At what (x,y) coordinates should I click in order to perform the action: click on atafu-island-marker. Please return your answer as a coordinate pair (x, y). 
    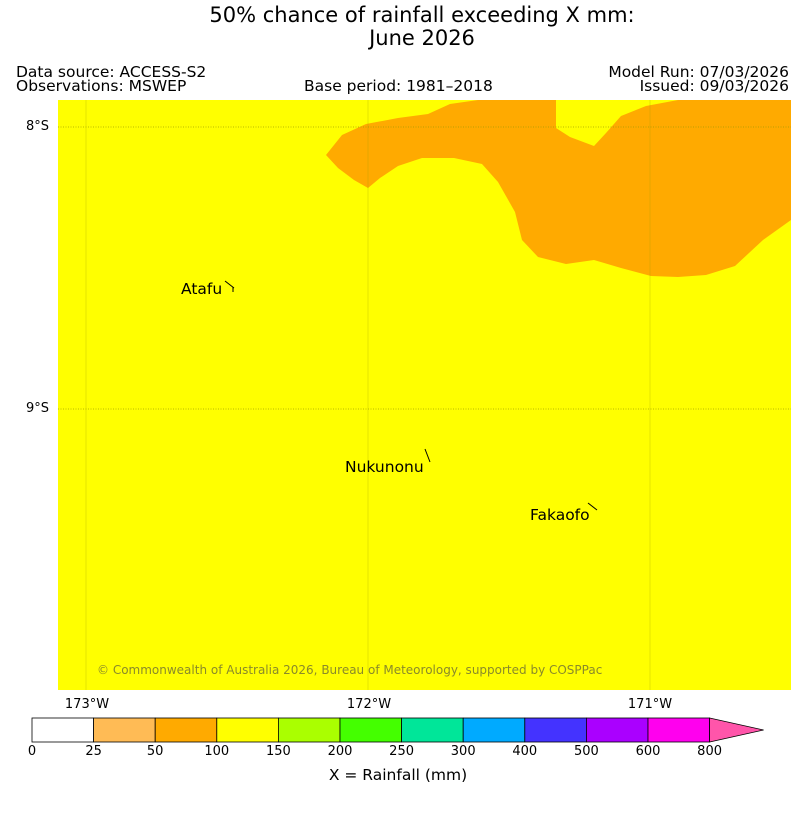
    Looking at the image, I should click on (229, 284).